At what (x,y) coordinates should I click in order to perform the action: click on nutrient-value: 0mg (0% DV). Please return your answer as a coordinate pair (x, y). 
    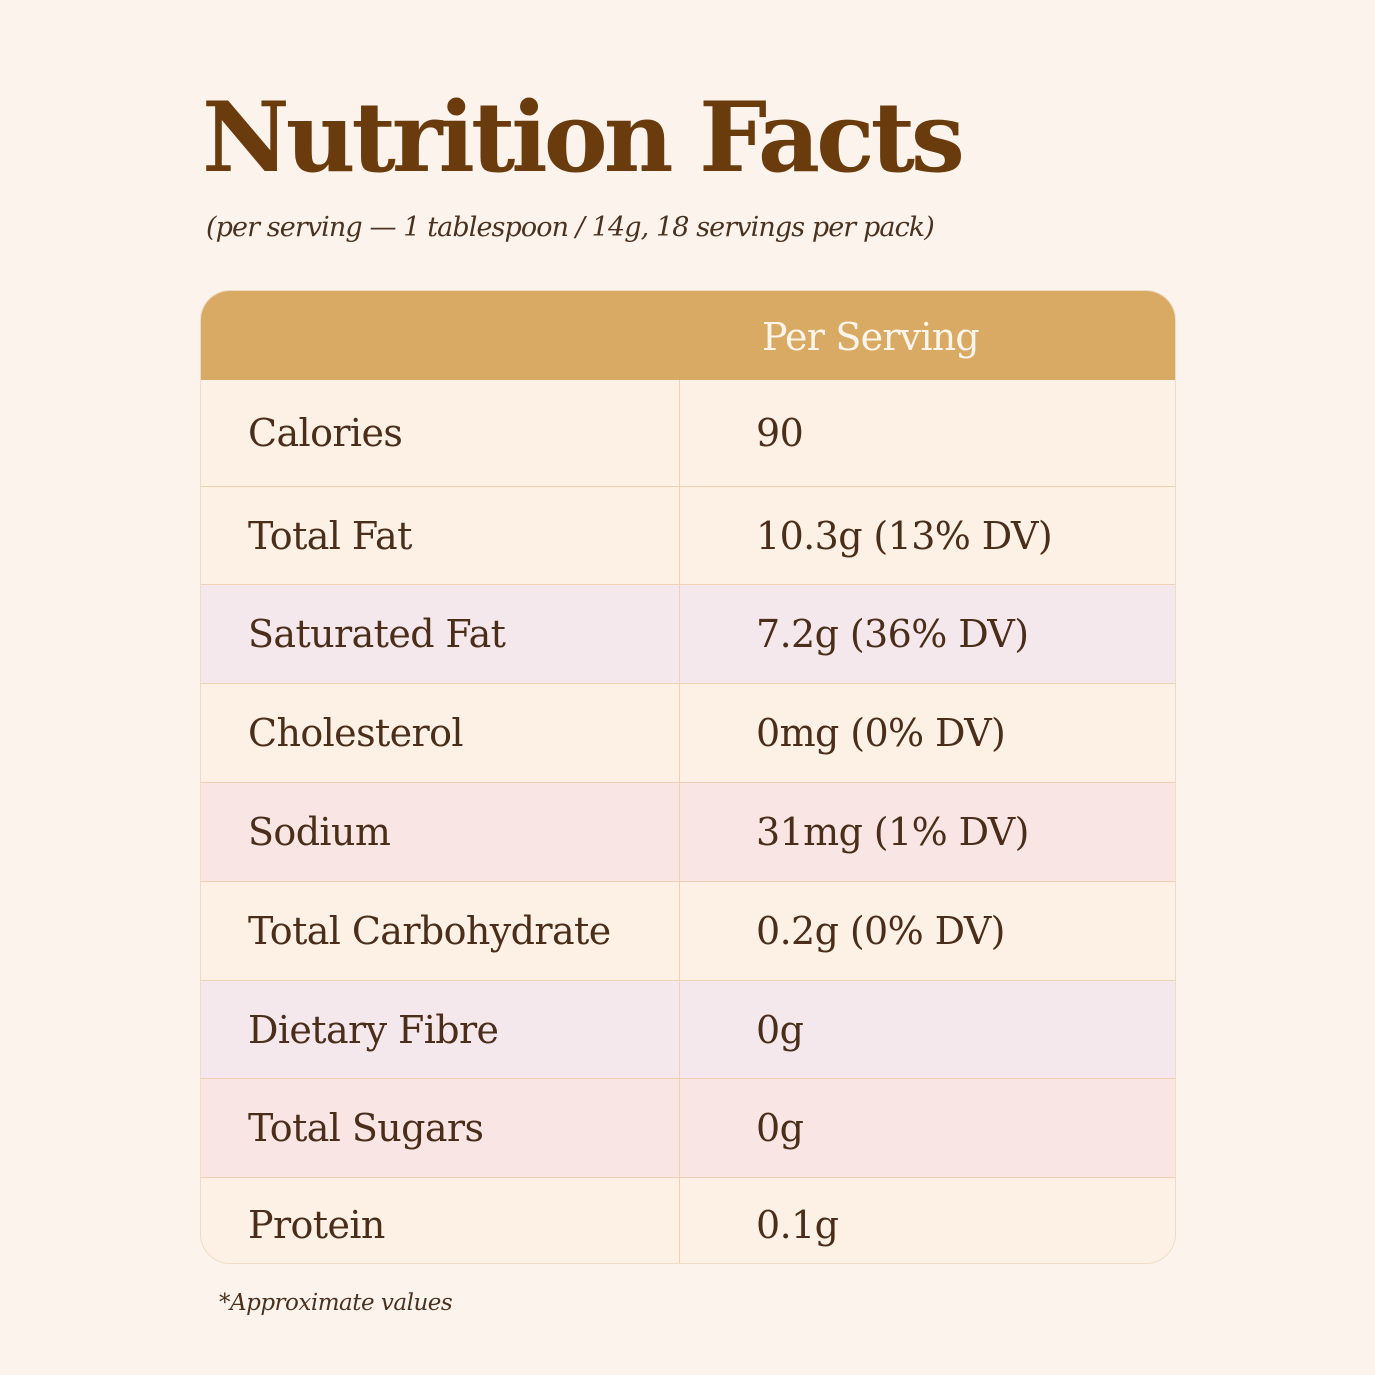
    Looking at the image, I should click on (881, 733).